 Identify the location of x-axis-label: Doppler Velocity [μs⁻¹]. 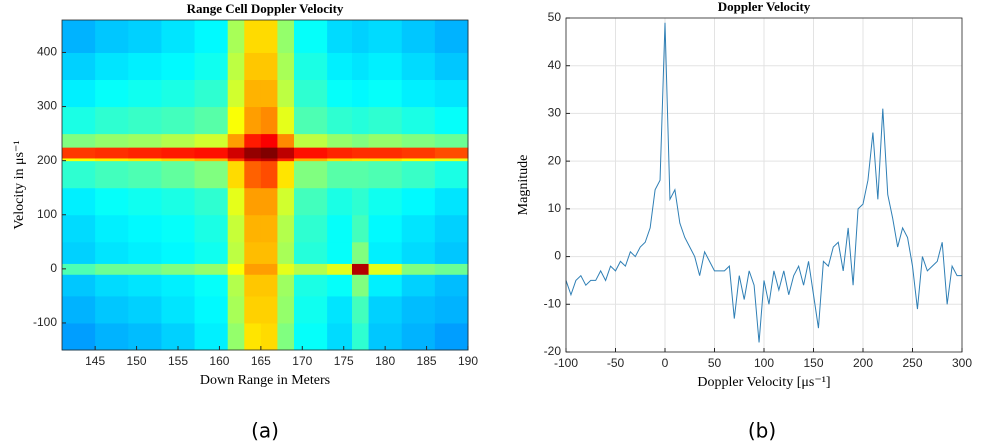
(763, 382).